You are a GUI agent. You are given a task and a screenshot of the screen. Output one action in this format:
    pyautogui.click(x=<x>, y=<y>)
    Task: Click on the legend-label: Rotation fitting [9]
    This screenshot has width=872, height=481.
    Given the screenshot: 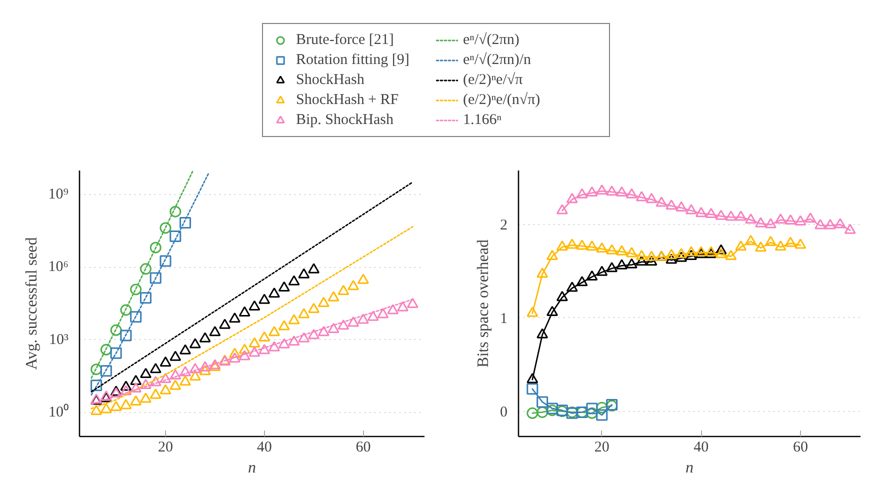 What is the action you would take?
    pyautogui.click(x=353, y=60)
    